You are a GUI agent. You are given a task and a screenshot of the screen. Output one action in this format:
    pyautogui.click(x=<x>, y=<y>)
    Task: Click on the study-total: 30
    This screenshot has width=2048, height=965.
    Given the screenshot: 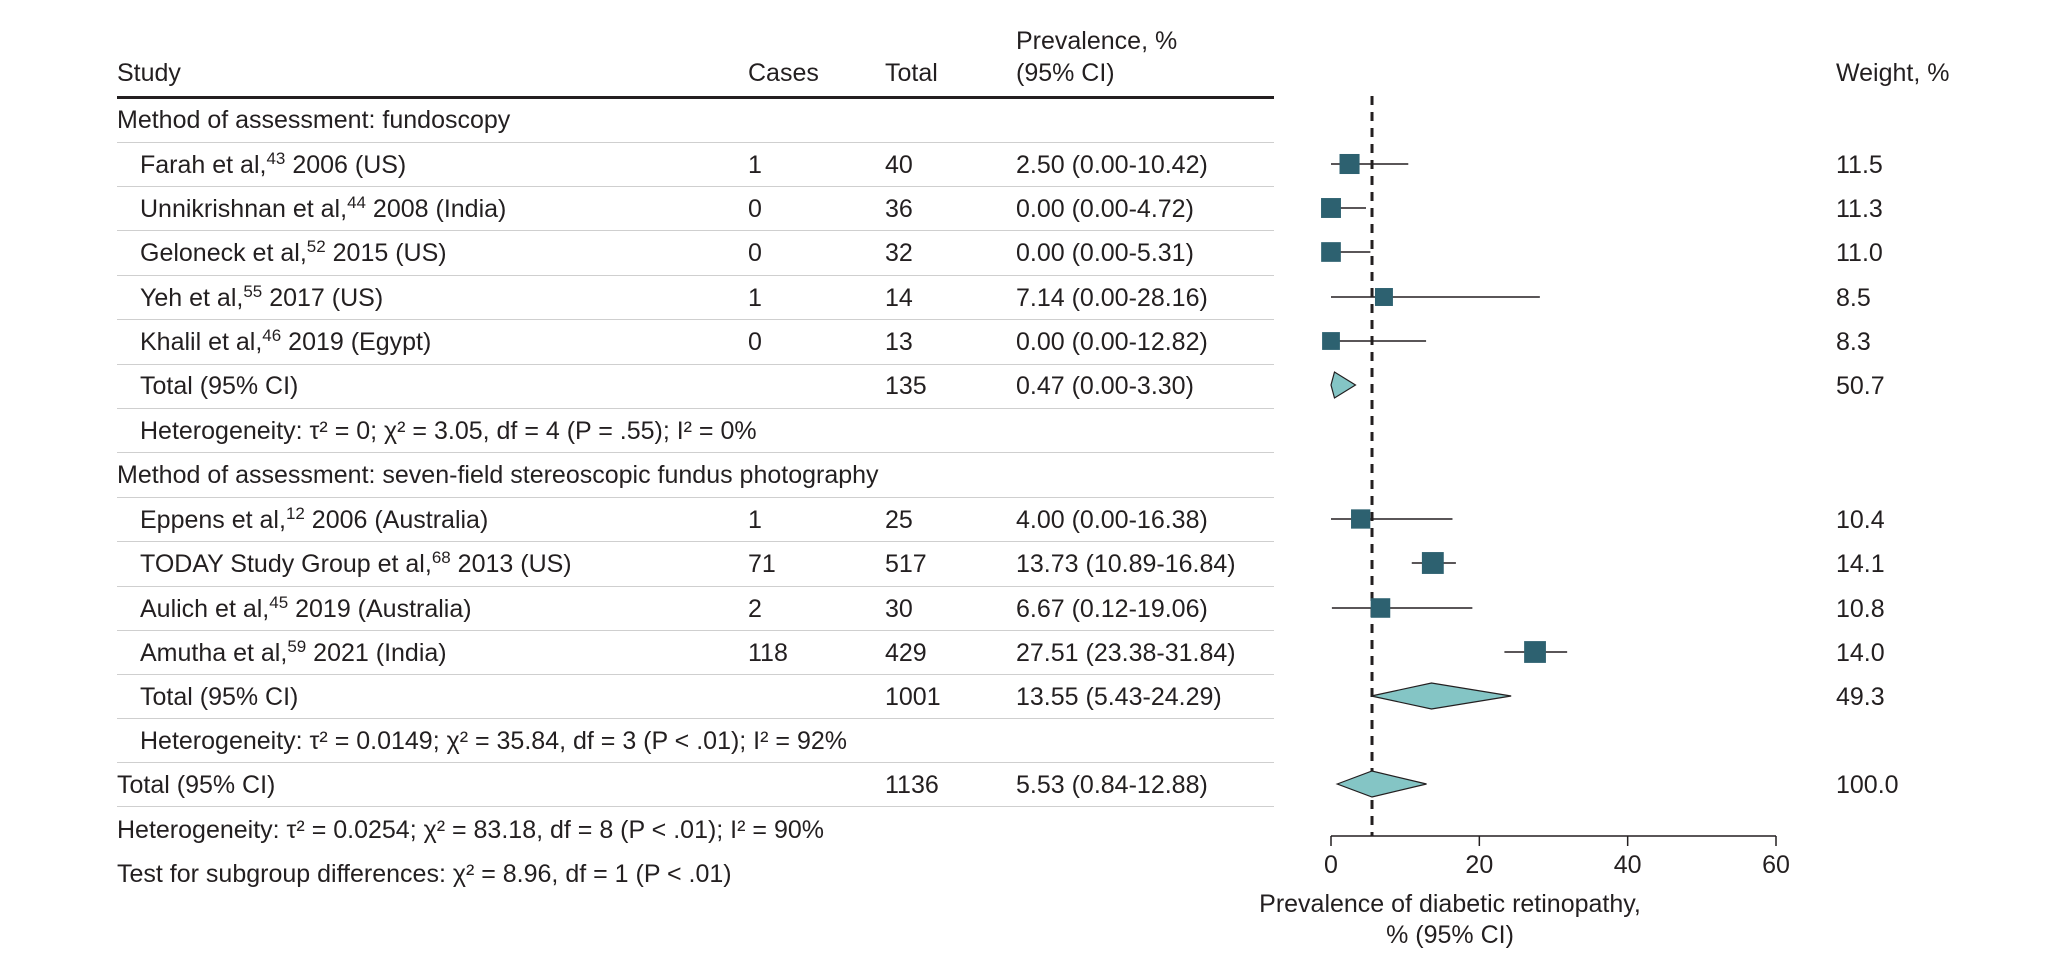 What is the action you would take?
    pyautogui.click(x=899, y=609)
    